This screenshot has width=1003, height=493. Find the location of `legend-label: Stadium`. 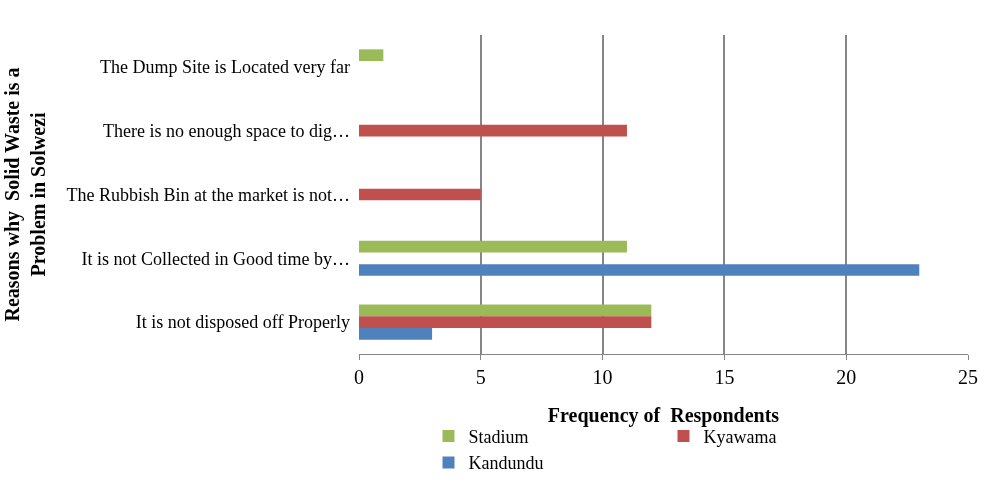

legend-label: Stadium is located at coordinates (498, 437).